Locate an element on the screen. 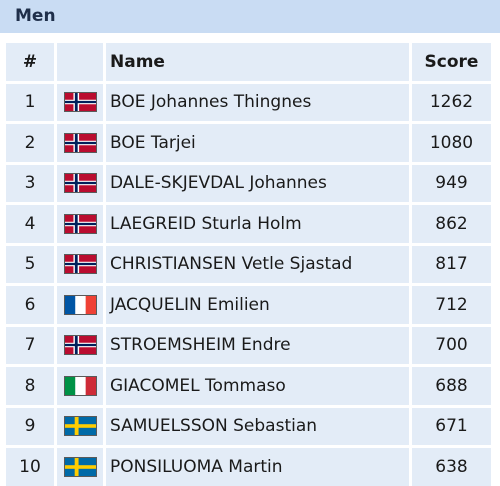  athlete-name-link: GIACOMEL Tommaso is located at coordinates (257, 386).